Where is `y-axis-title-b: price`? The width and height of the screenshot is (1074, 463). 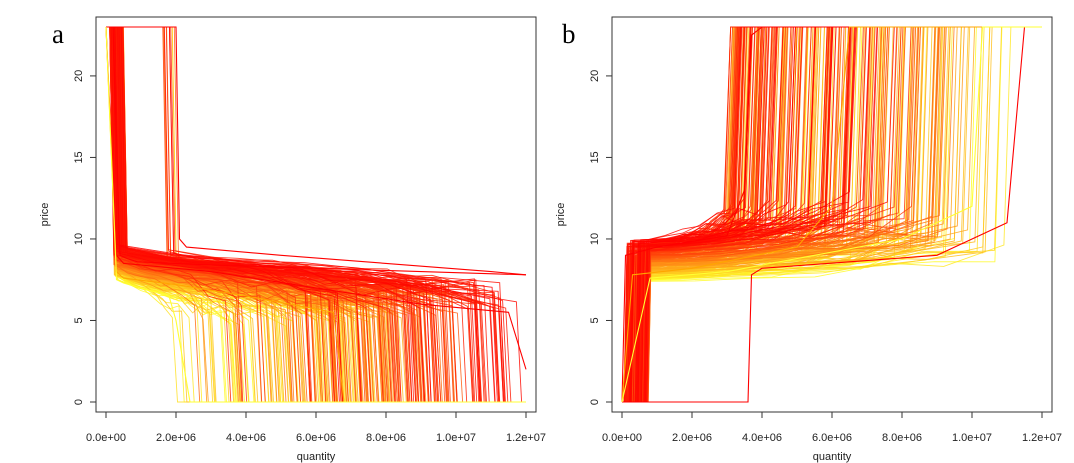
y-axis-title-b: price is located at coordinates (561, 215).